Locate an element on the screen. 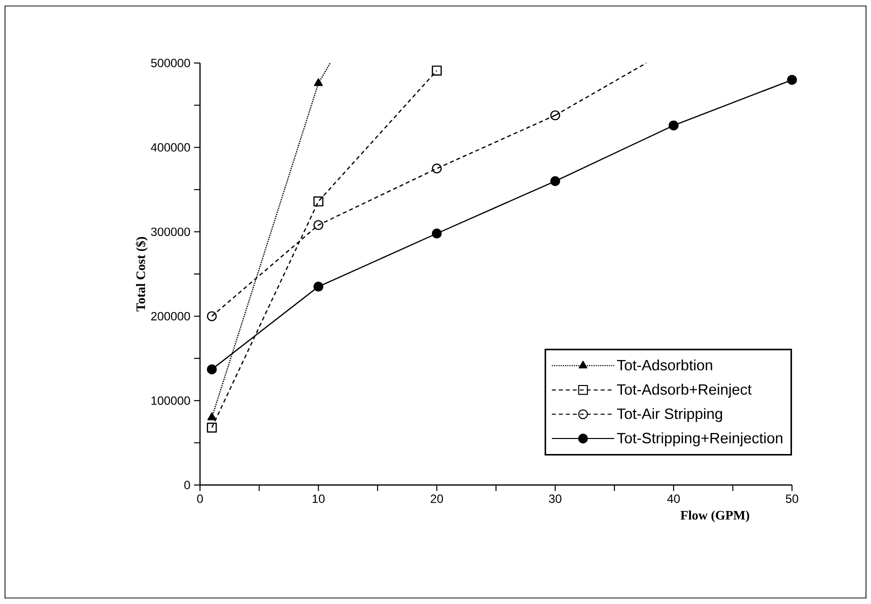  x-tick-label: 50 is located at coordinates (792, 498).